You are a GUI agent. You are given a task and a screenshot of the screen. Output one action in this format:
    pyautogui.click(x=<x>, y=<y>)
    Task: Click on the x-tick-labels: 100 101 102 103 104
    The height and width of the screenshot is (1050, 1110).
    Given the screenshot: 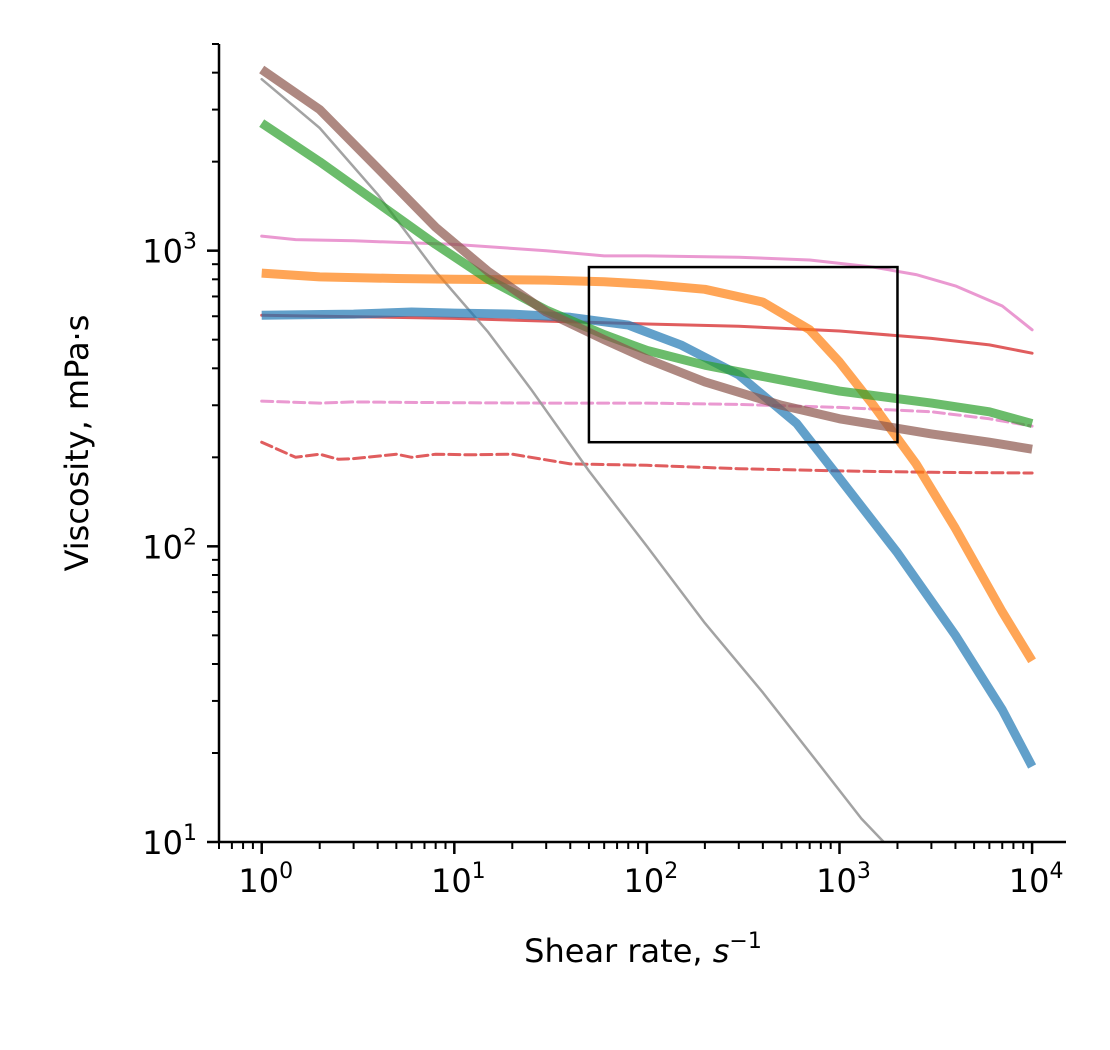 What is the action you would take?
    pyautogui.click(x=650, y=879)
    